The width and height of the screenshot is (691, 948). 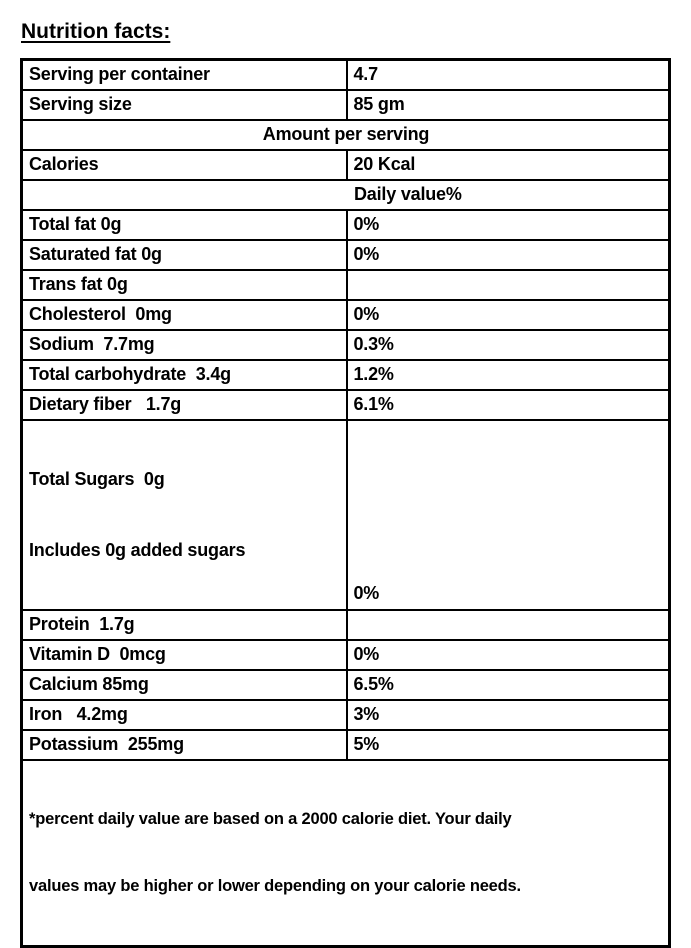 What do you see at coordinates (184, 225) in the screenshot?
I see `row-label-cell: Total fat 0g` at bounding box center [184, 225].